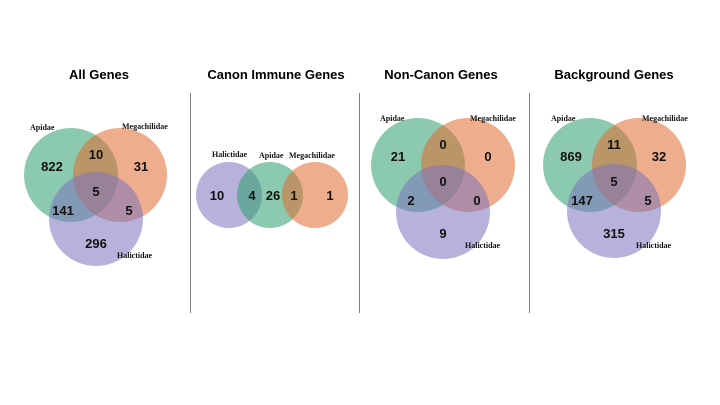 Image resolution: width=720 pixels, height=405 pixels. I want to click on count-megachilidae-only: 1, so click(329, 195).